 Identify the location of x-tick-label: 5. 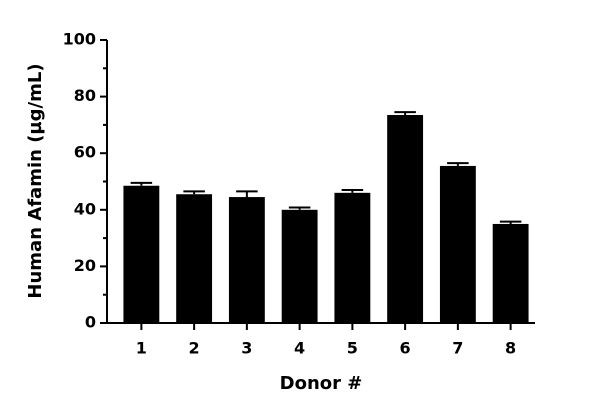
(352, 348).